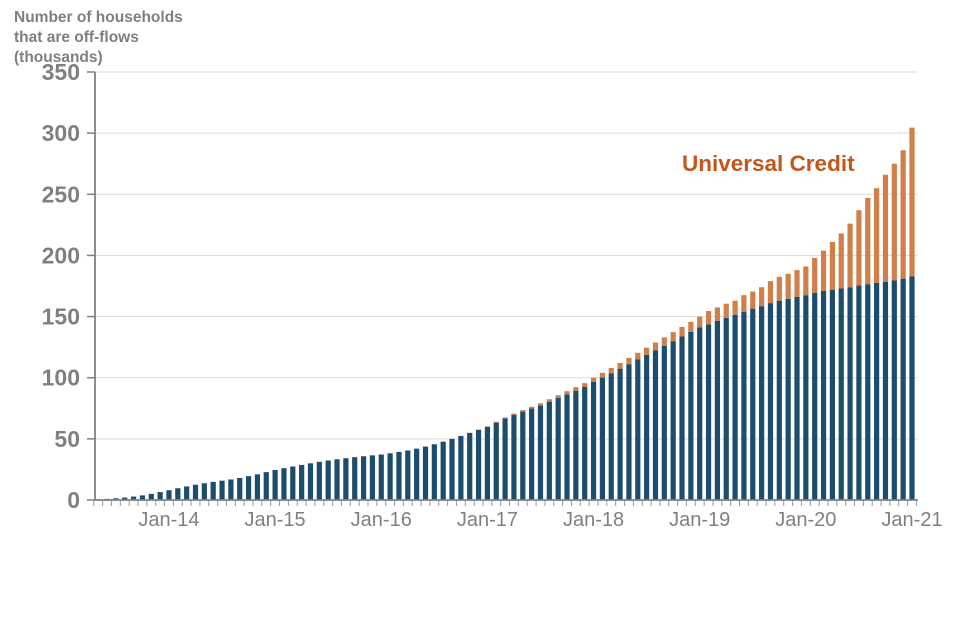  Describe the element at coordinates (61, 317) in the screenshot. I see `y-tick-label: 150` at that location.